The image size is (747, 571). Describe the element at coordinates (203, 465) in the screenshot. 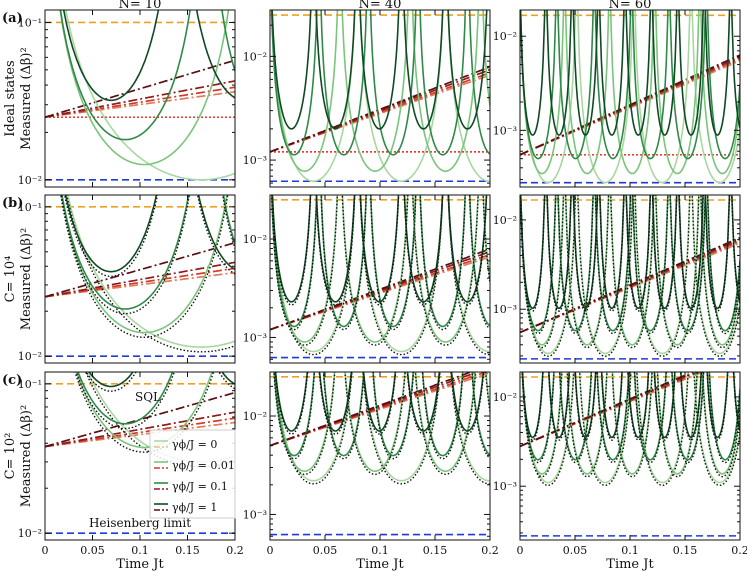

I see `legend-label-1: γϕ/J = 0.01` at that location.